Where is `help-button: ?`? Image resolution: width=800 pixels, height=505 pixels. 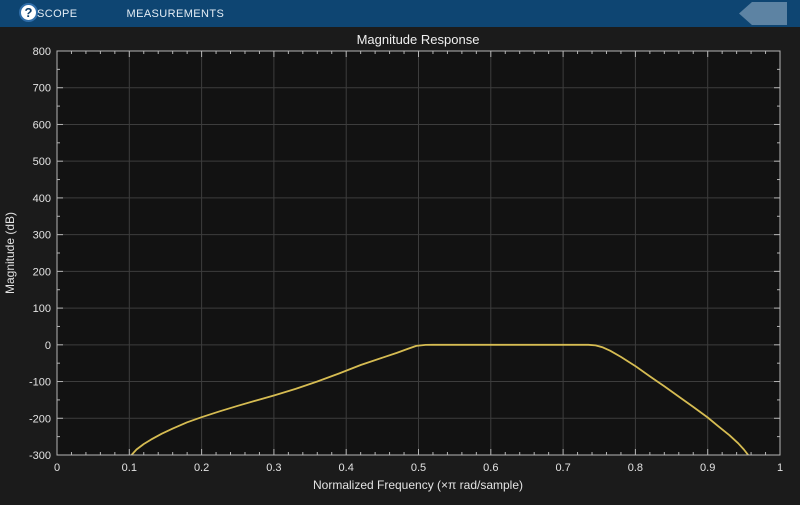
help-button: ? is located at coordinates (28, 12).